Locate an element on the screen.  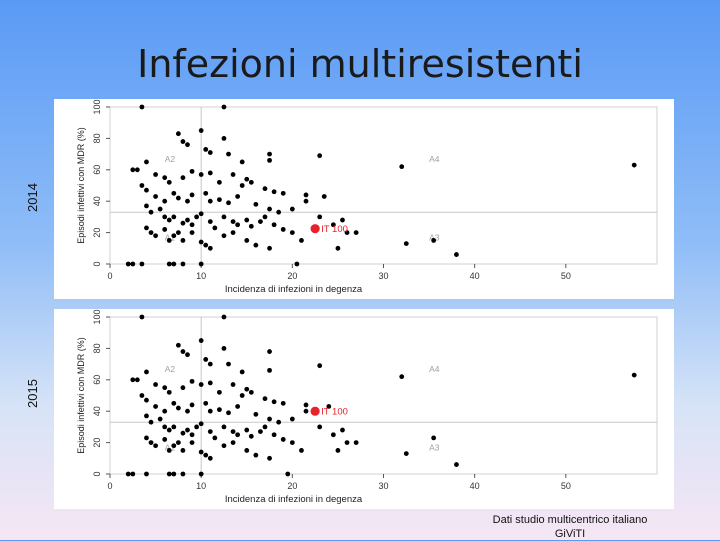
x-tick-label: 30 is located at coordinates (383, 486).